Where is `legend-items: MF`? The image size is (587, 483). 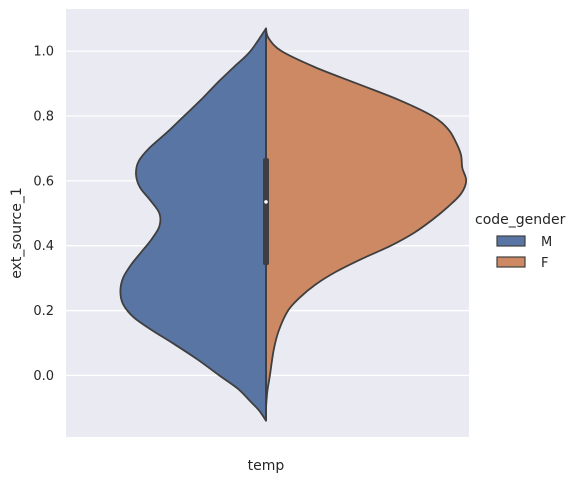 legend-items: MF is located at coordinates (524, 253).